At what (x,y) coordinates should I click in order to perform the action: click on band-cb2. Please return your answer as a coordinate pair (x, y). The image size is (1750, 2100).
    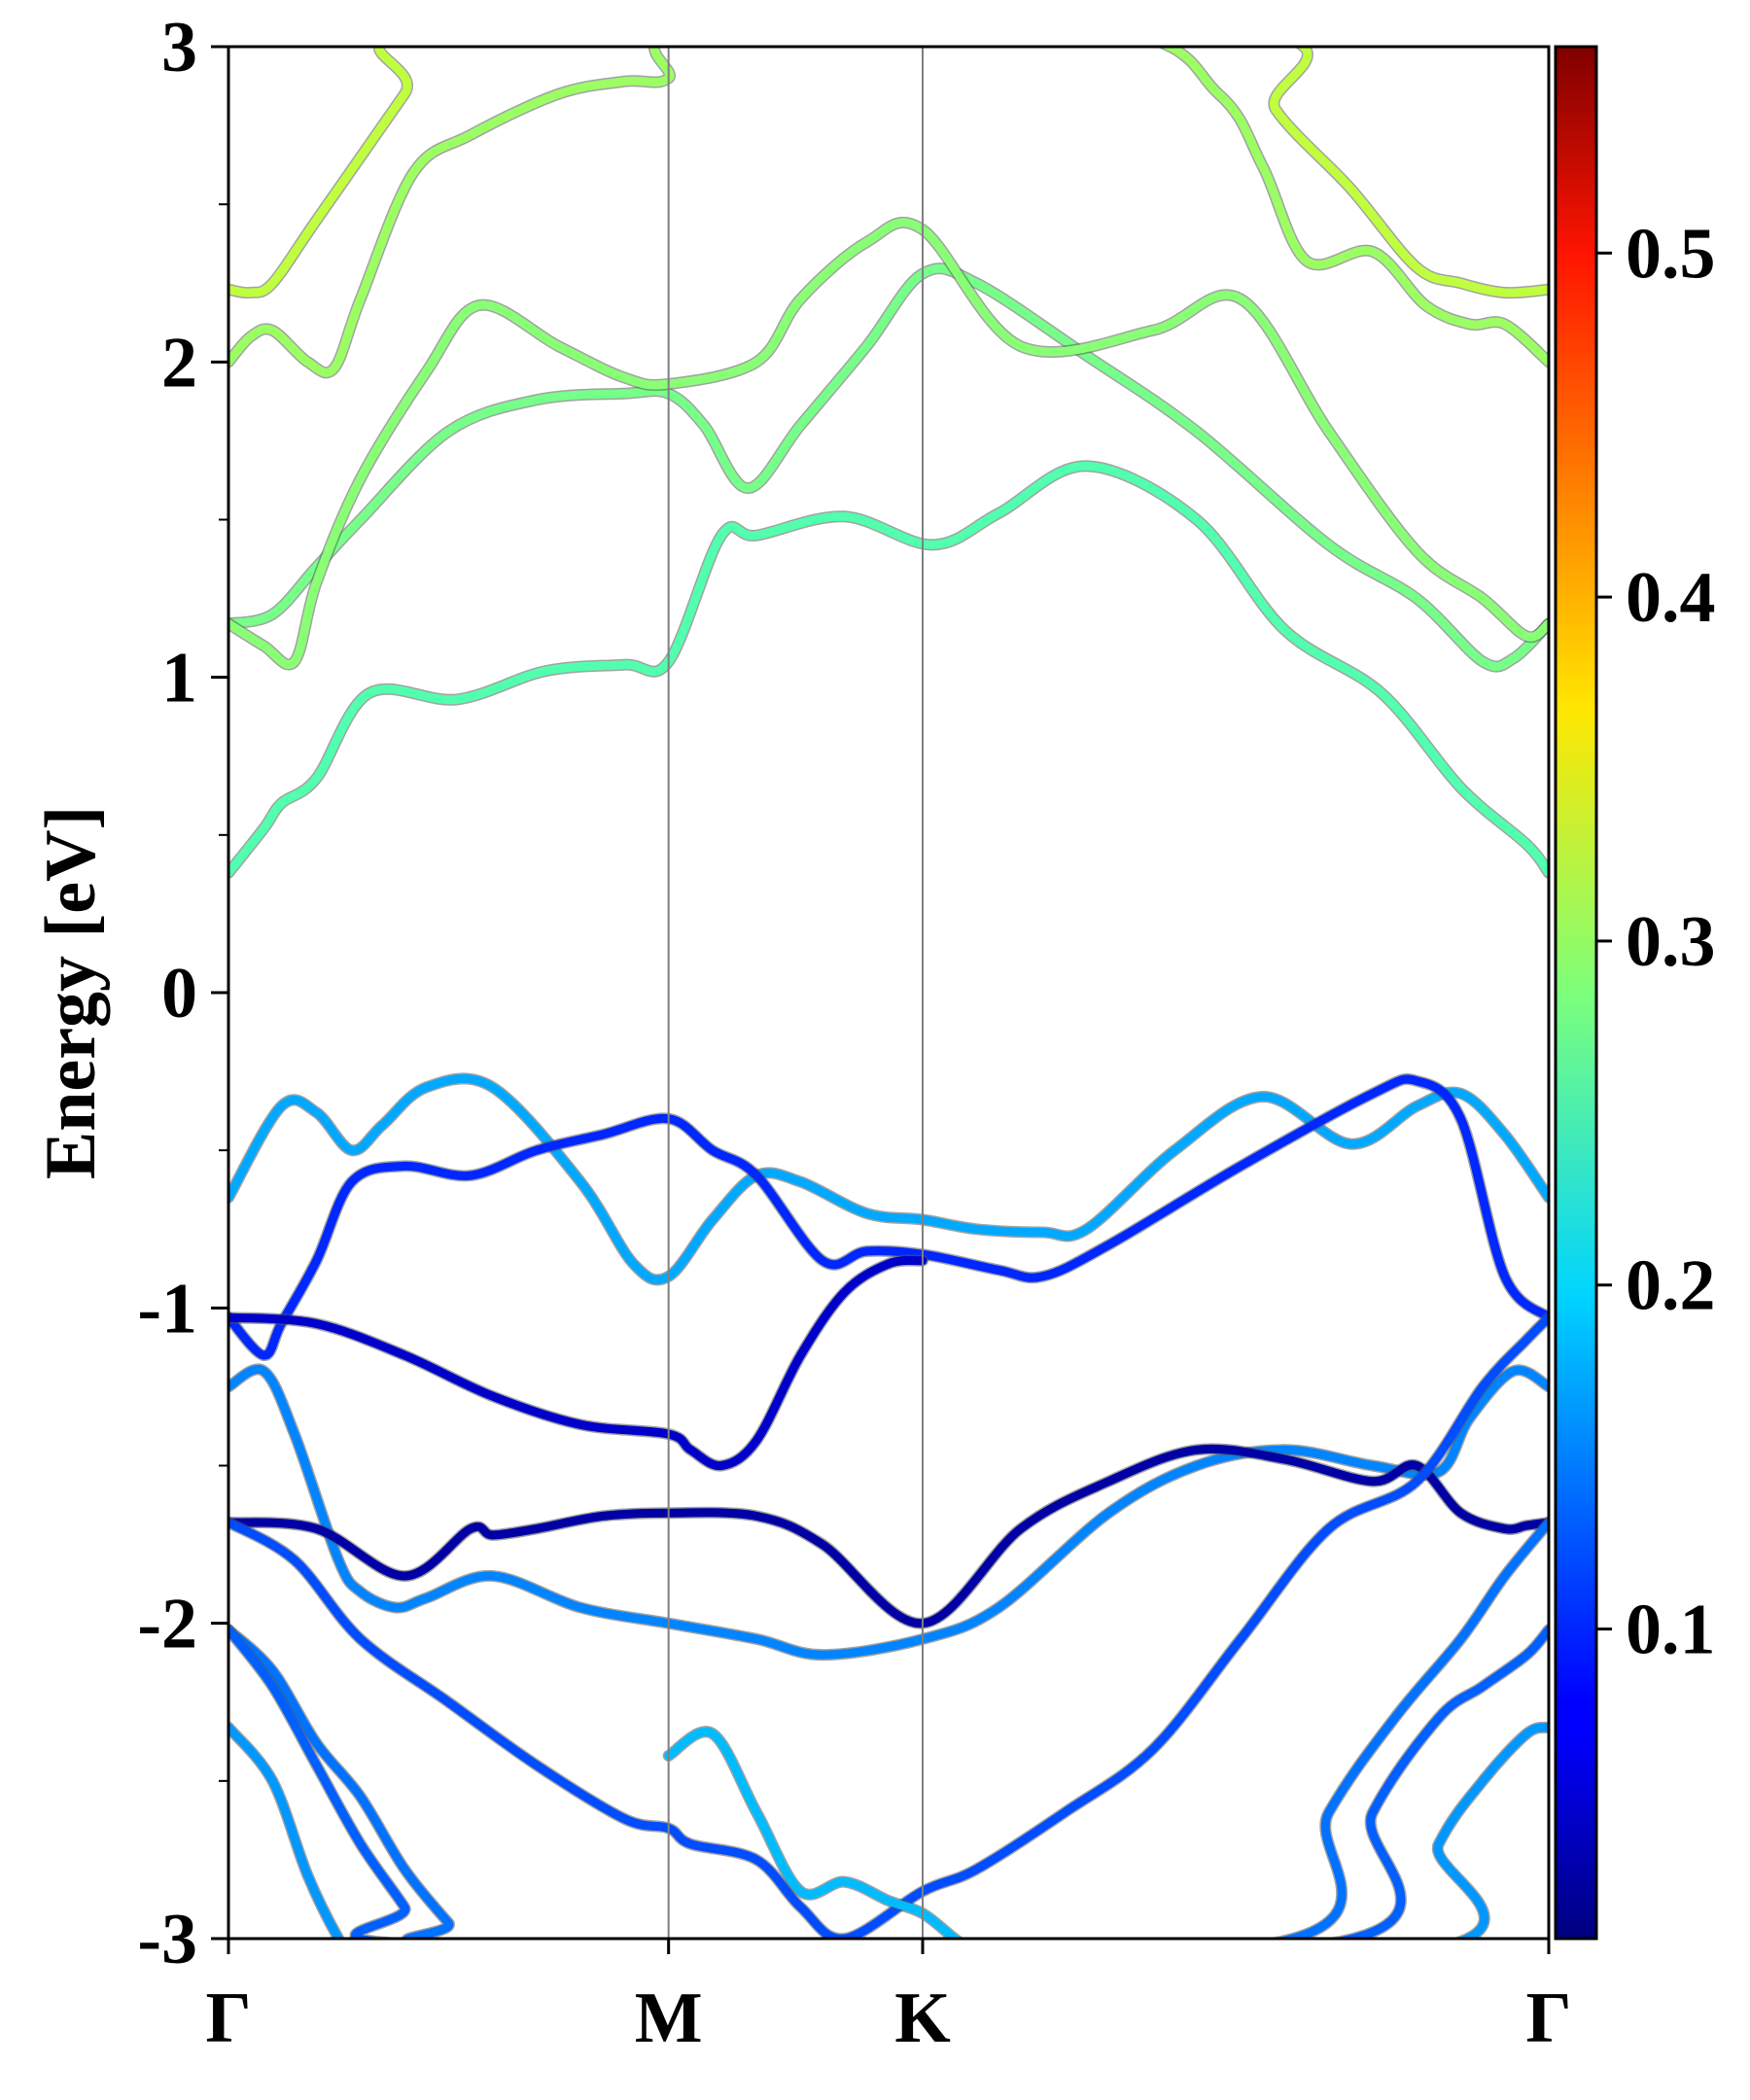
    Looking at the image, I should click on (888, 467).